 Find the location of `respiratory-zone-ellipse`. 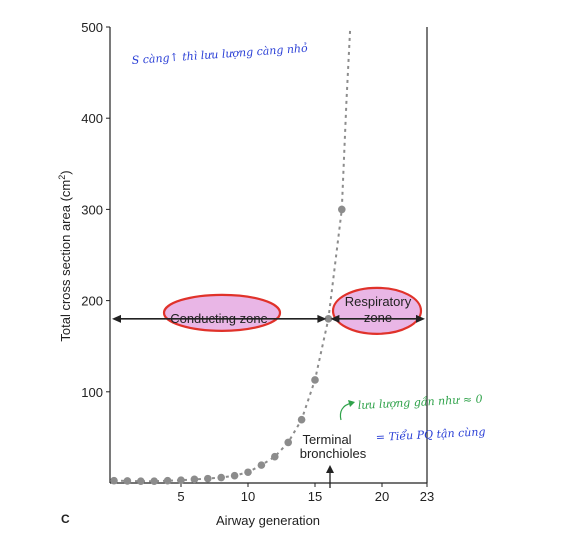

respiratory-zone-ellipse is located at coordinates (377, 310).